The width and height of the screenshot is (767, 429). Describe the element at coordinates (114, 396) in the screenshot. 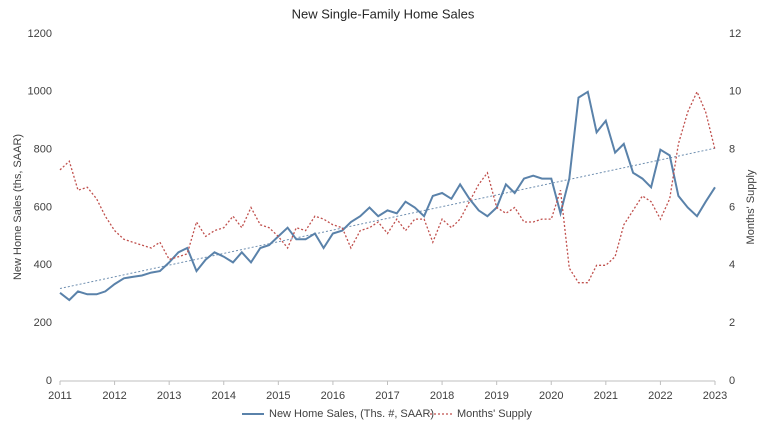

I see `x-tick-label: 2012` at that location.